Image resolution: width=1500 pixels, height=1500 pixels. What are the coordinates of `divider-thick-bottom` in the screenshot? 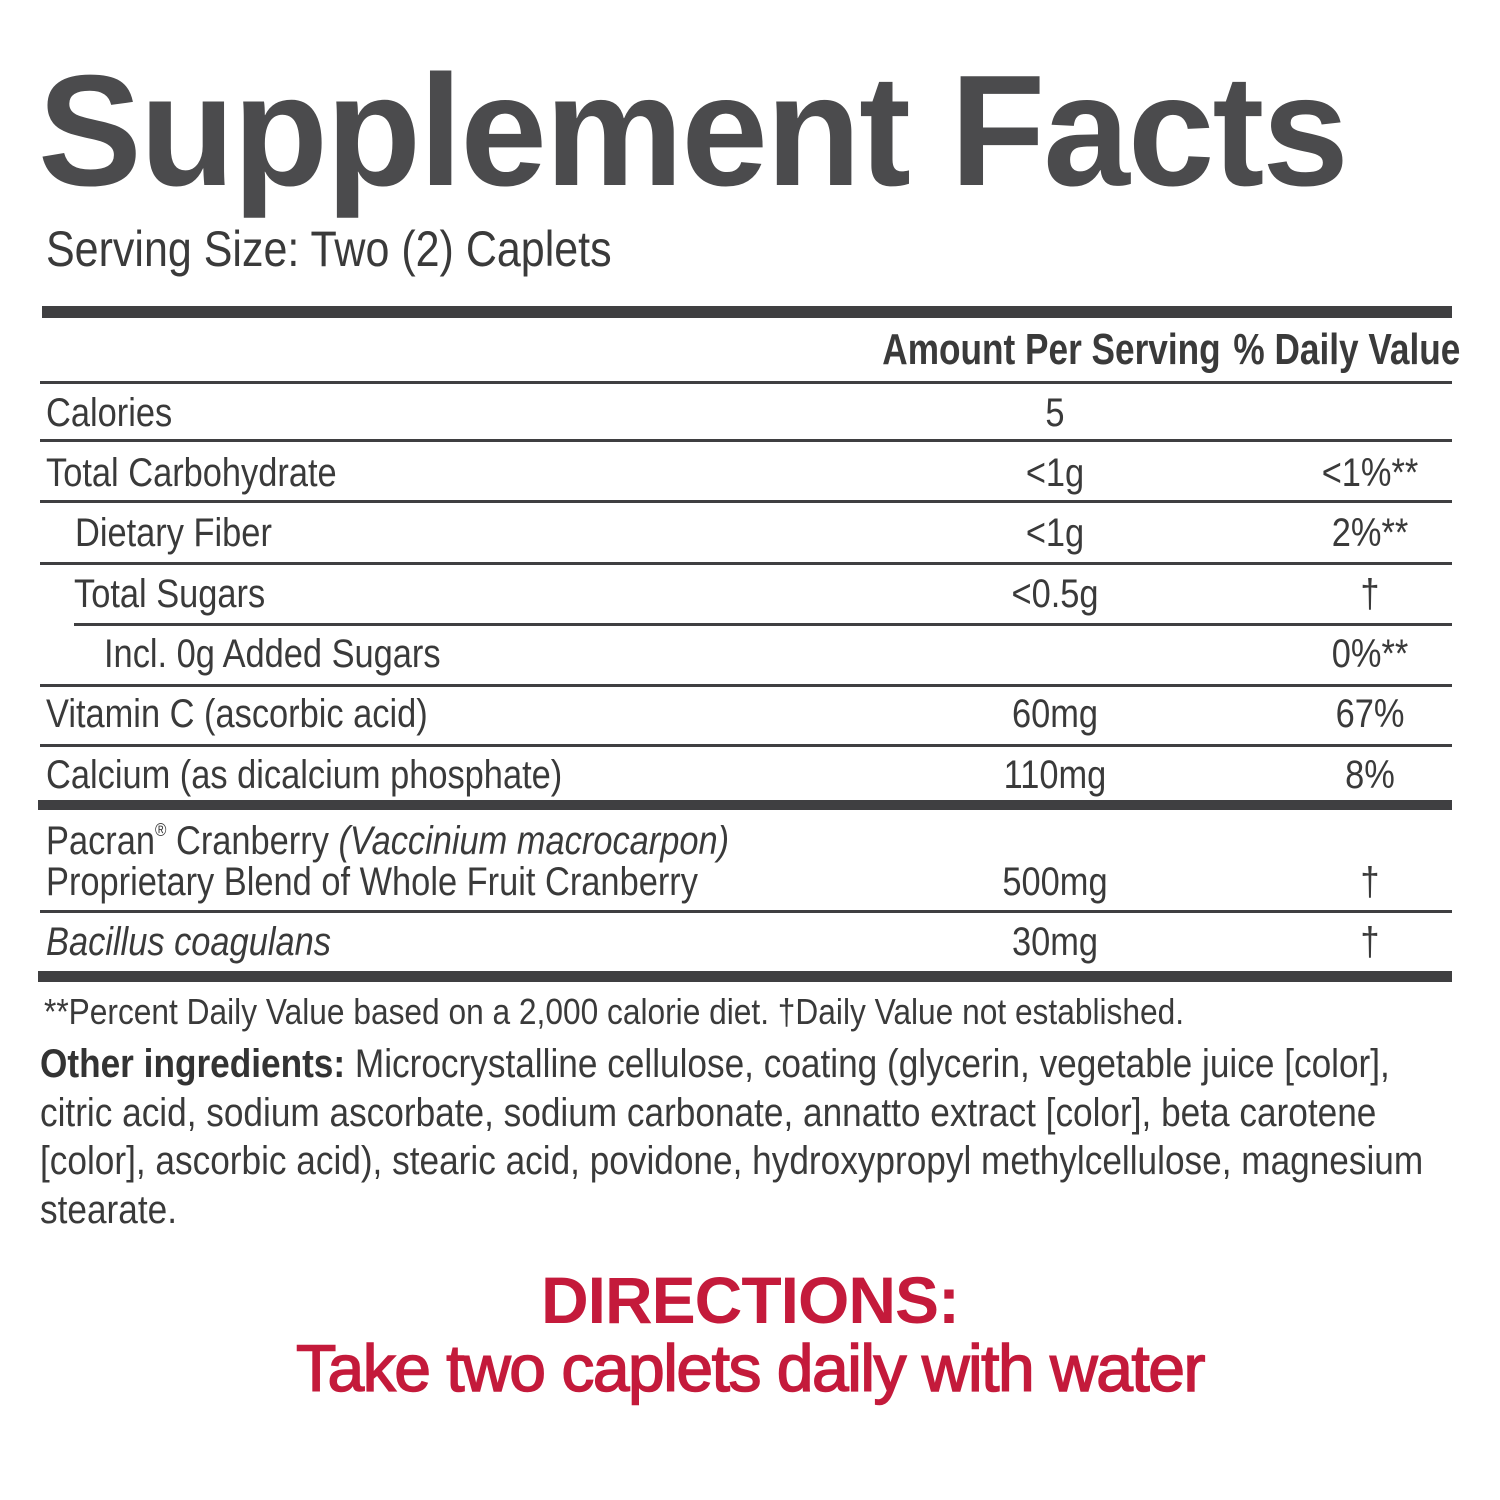 It's located at (745, 976).